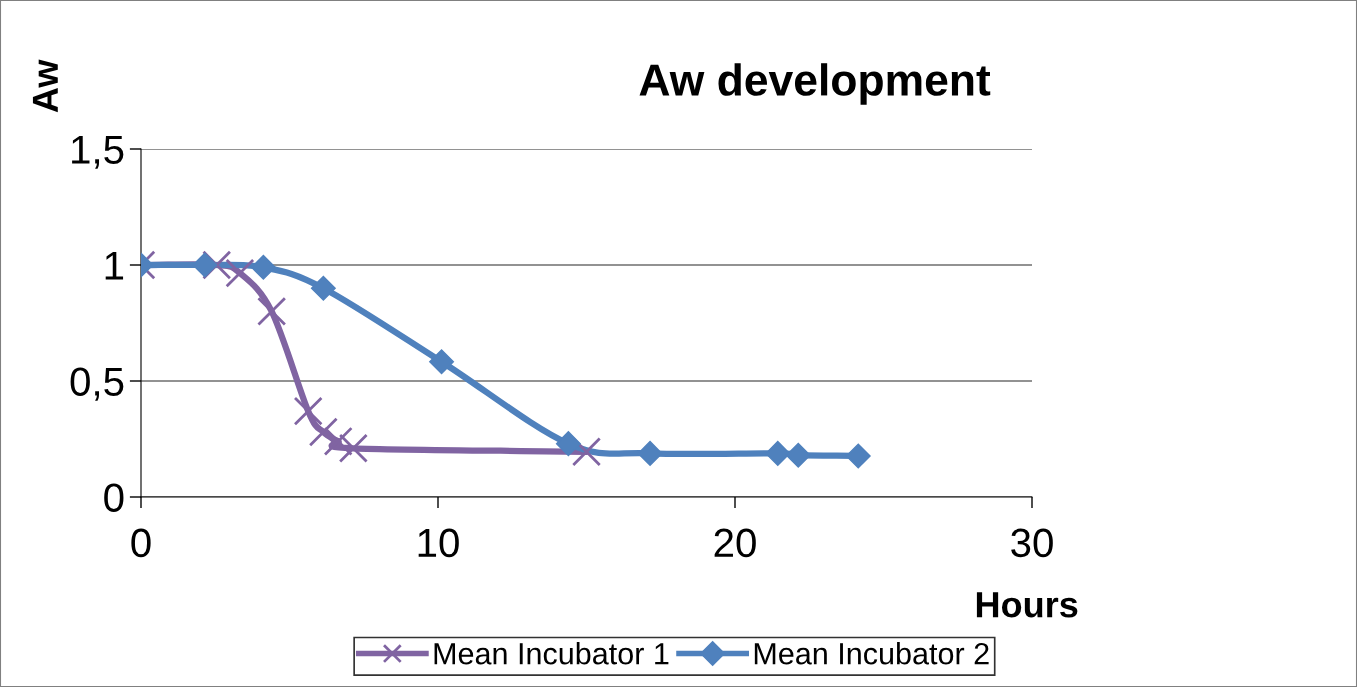 Image resolution: width=1357 pixels, height=687 pixels. What do you see at coordinates (97, 384) in the screenshot?
I see `y-tick-label: 0,5` at bounding box center [97, 384].